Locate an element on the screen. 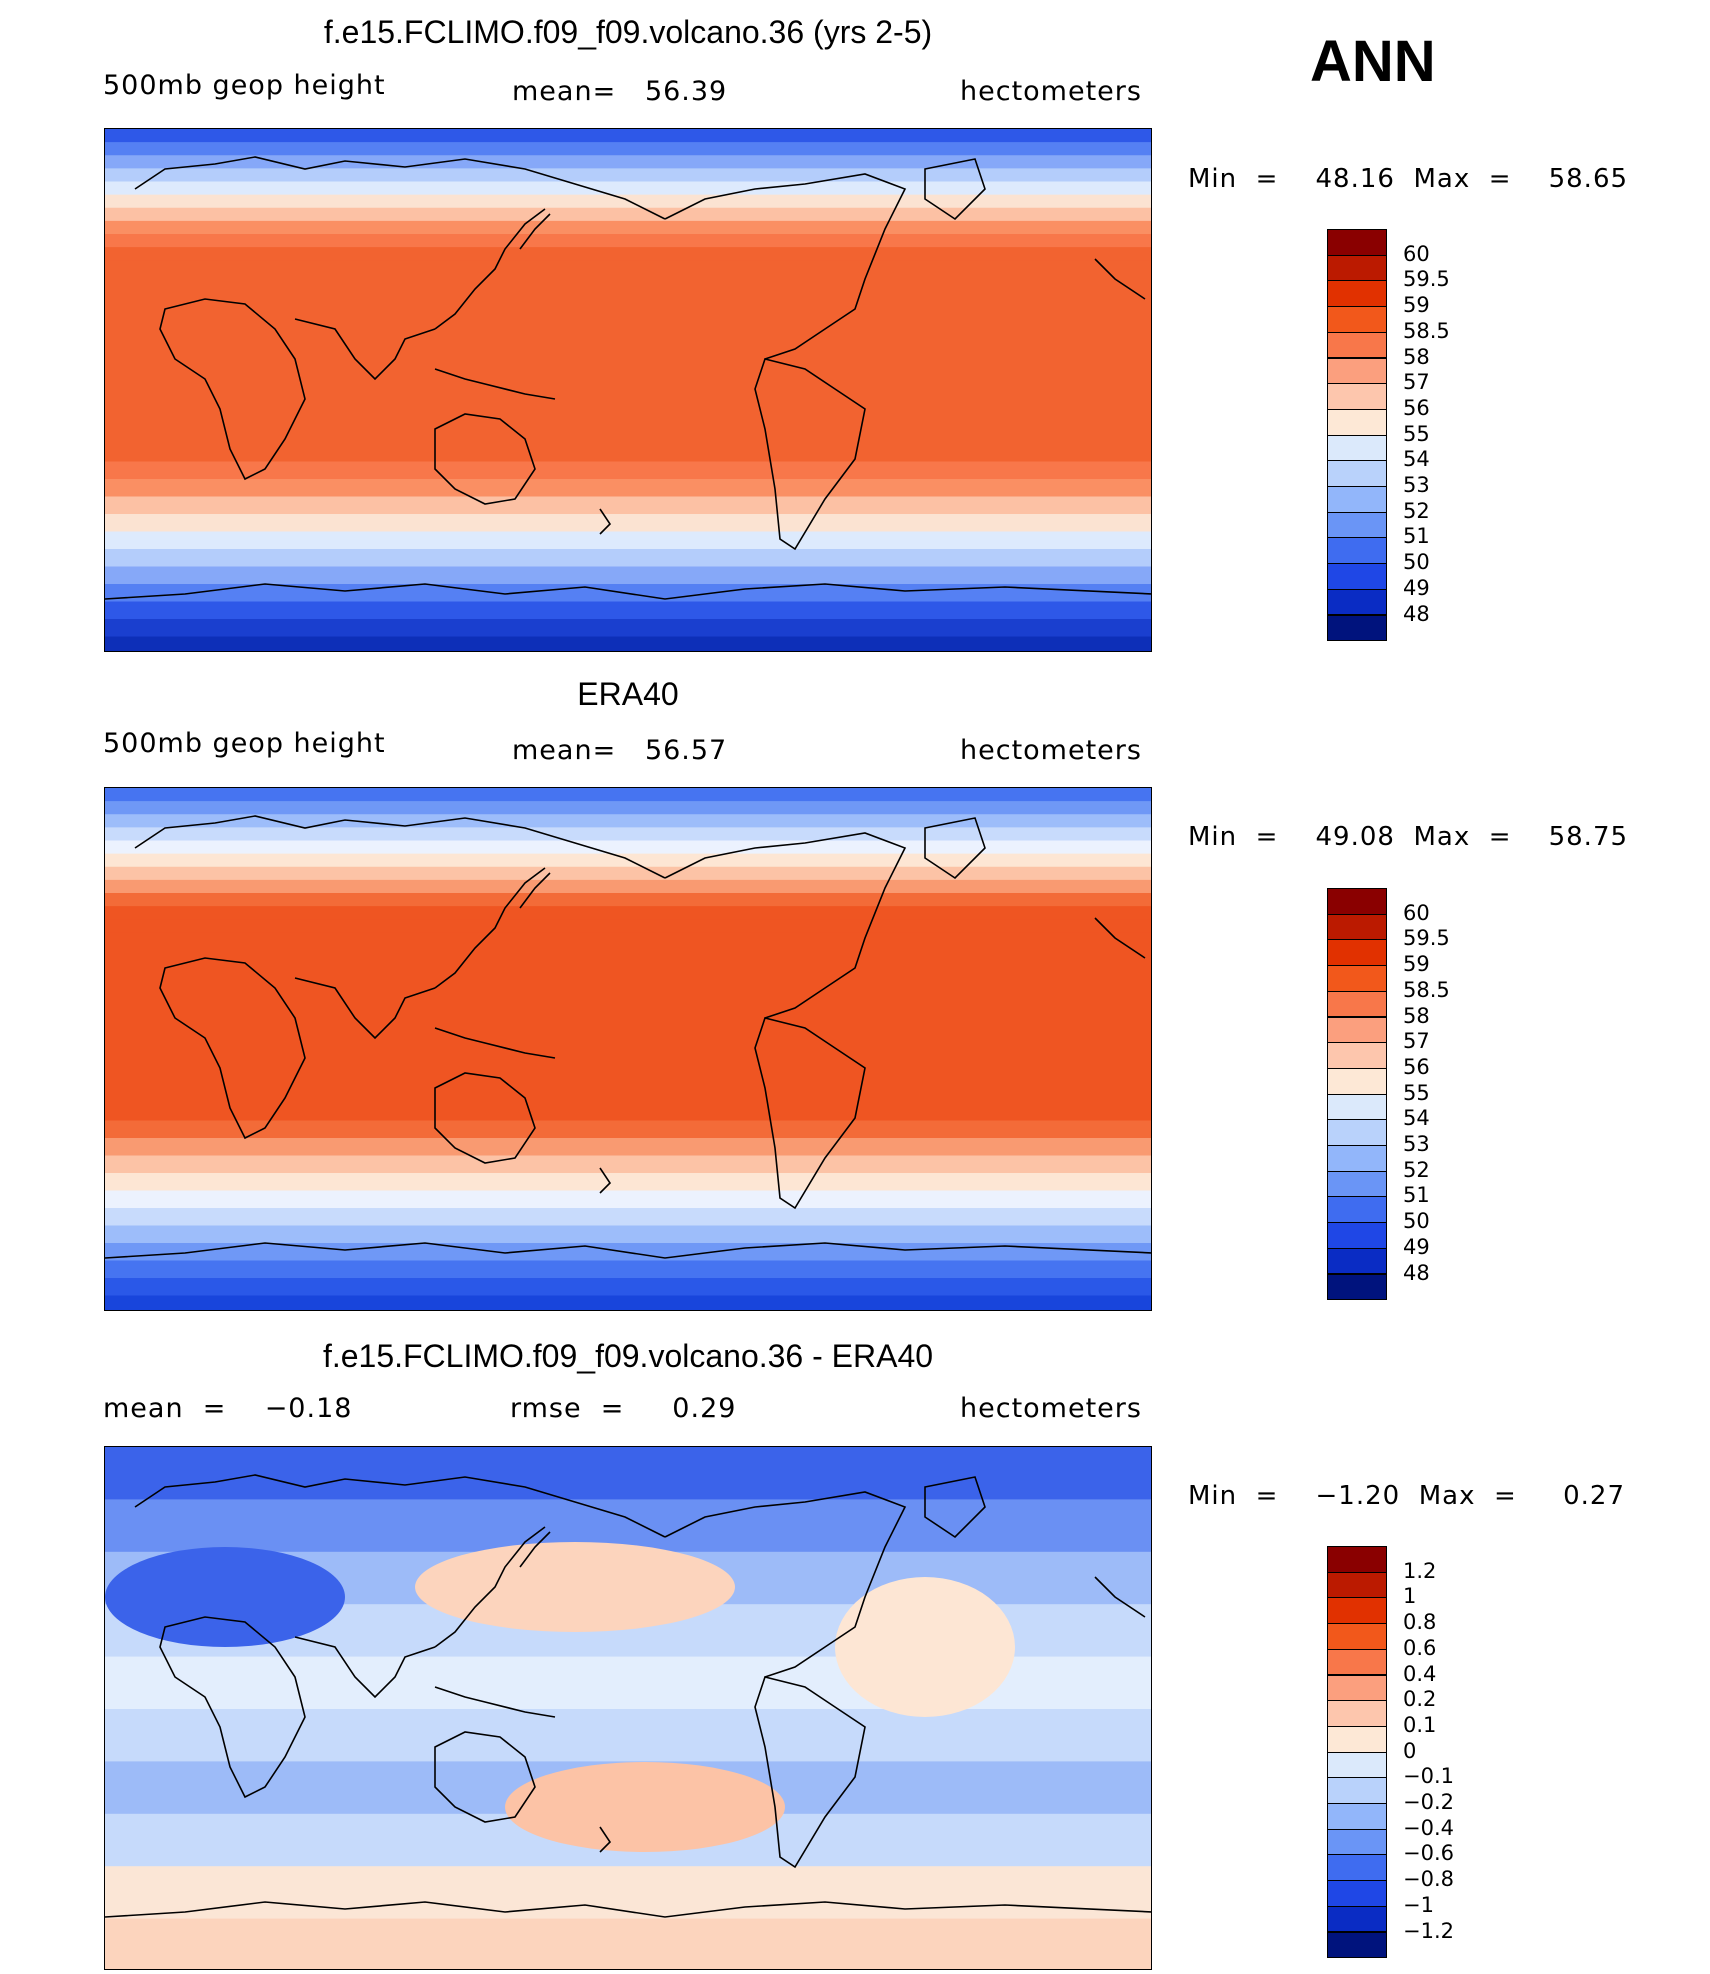  colorbar-label: 1 is located at coordinates (1410, 1596).